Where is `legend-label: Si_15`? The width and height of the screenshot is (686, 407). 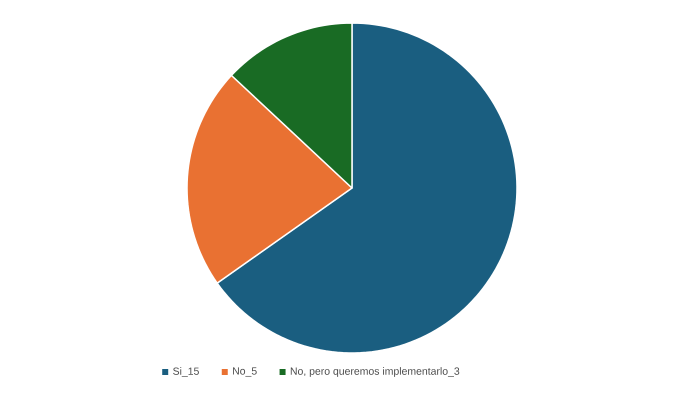 legend-label: Si_15 is located at coordinates (186, 372).